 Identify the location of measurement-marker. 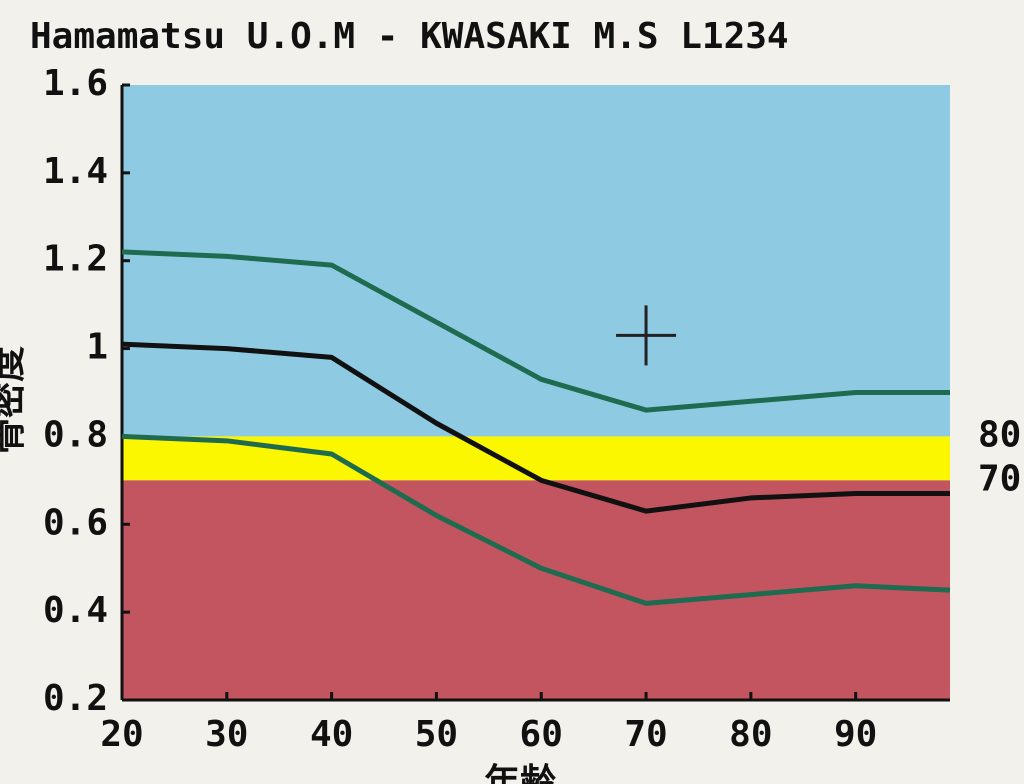
(646, 335).